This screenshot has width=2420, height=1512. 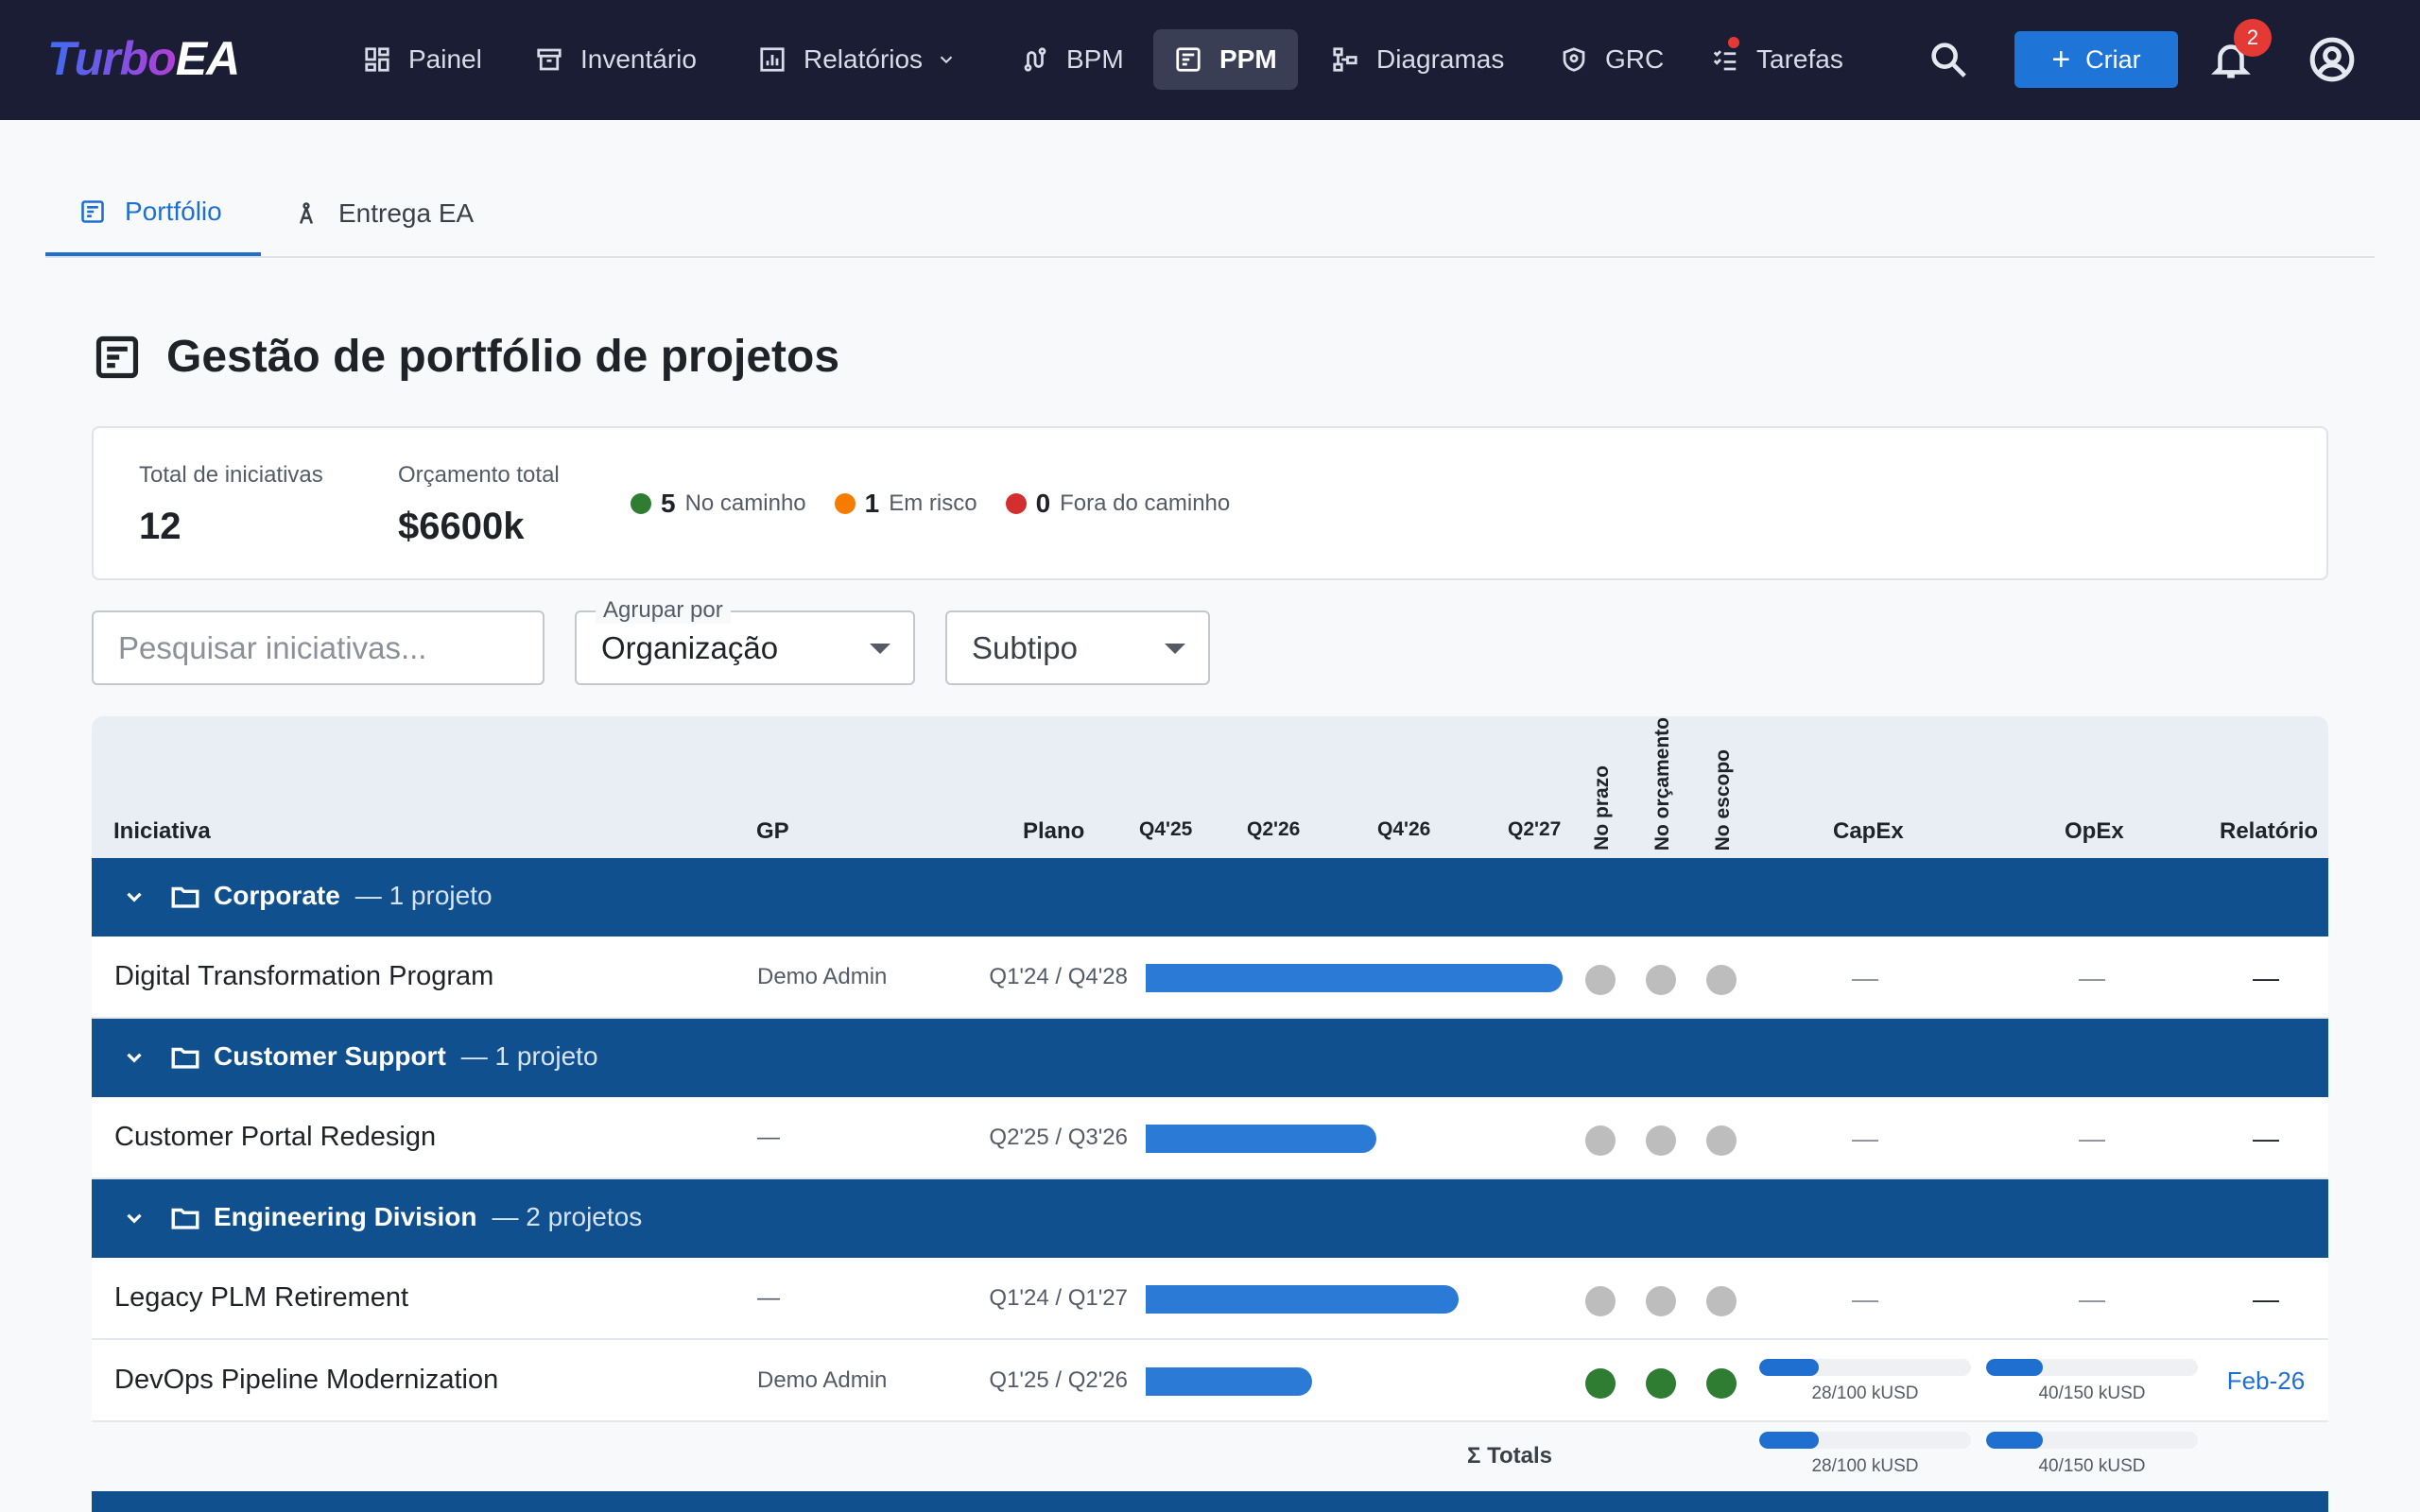 What do you see at coordinates (1166, 829) in the screenshot?
I see `quarter-label: Q4'25` at bounding box center [1166, 829].